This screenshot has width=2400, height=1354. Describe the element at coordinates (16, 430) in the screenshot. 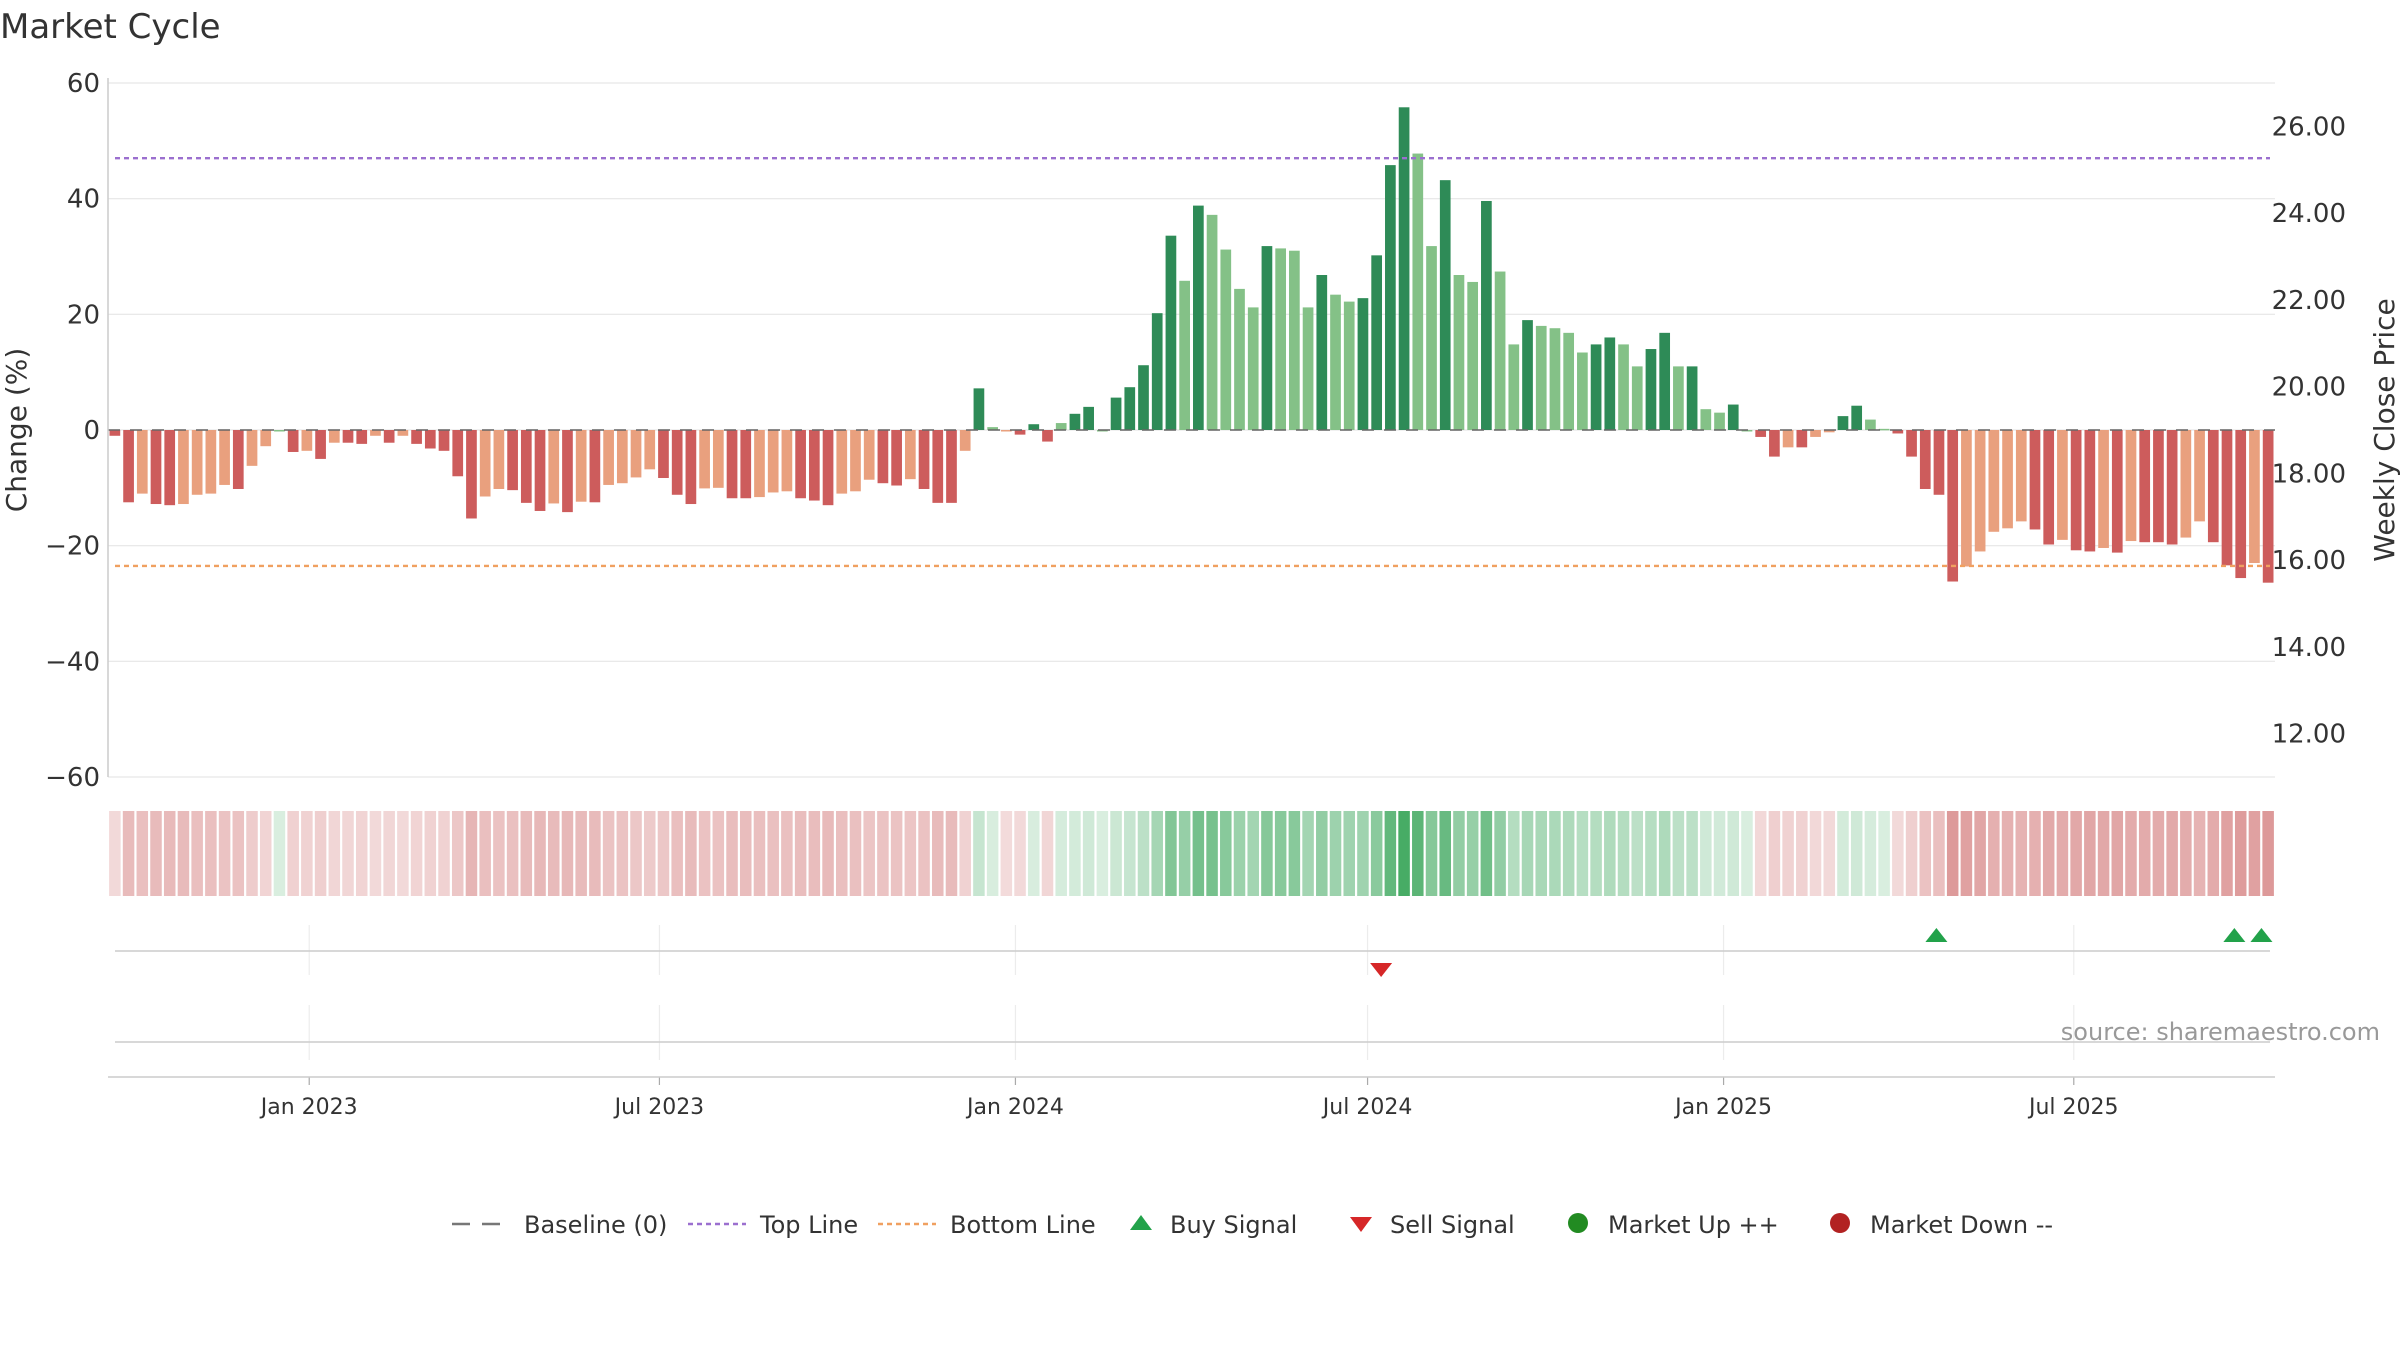

I see `y-axis-label-left: Change (%)` at that location.